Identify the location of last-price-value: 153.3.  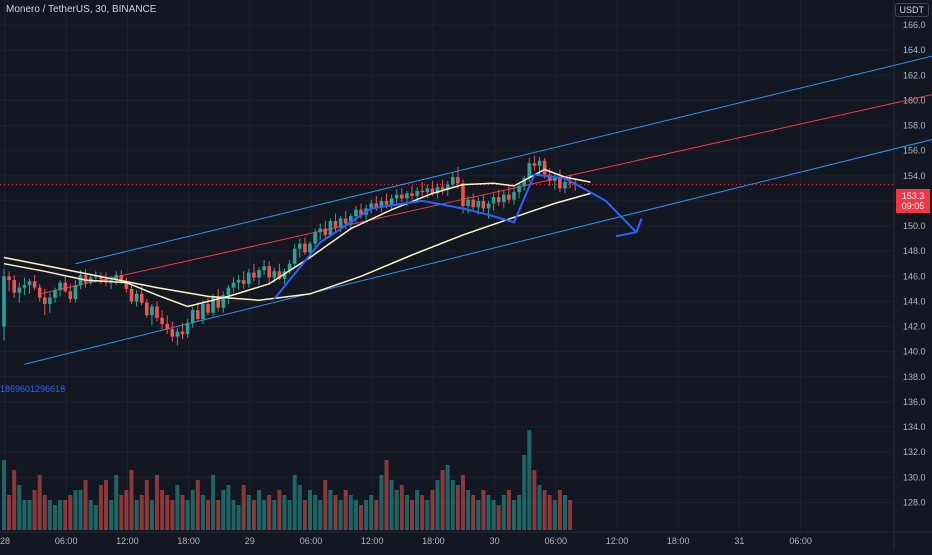
(913, 196).